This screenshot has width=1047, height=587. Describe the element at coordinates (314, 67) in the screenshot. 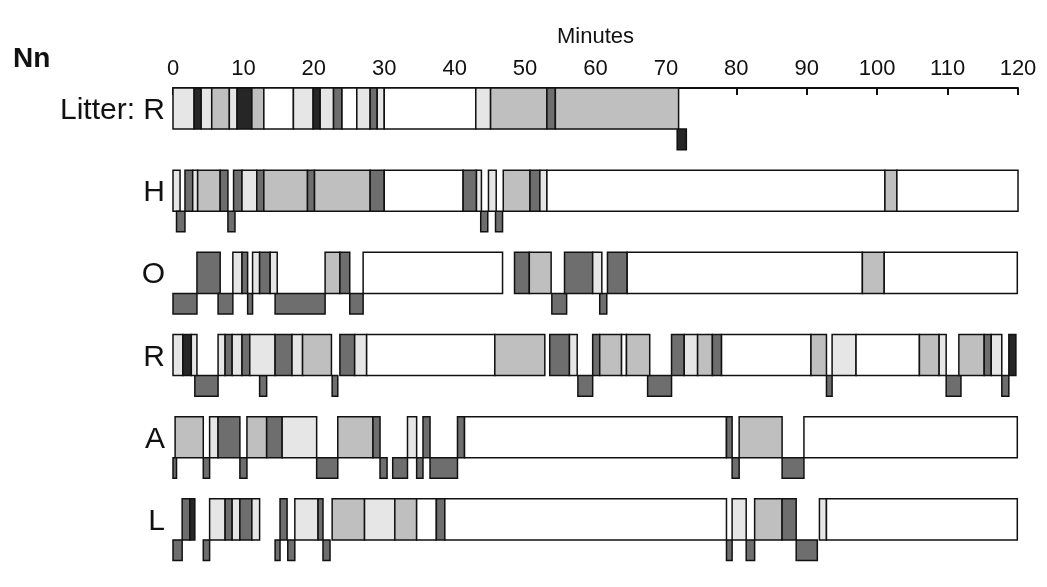

I see `x-tick-label: 20` at that location.